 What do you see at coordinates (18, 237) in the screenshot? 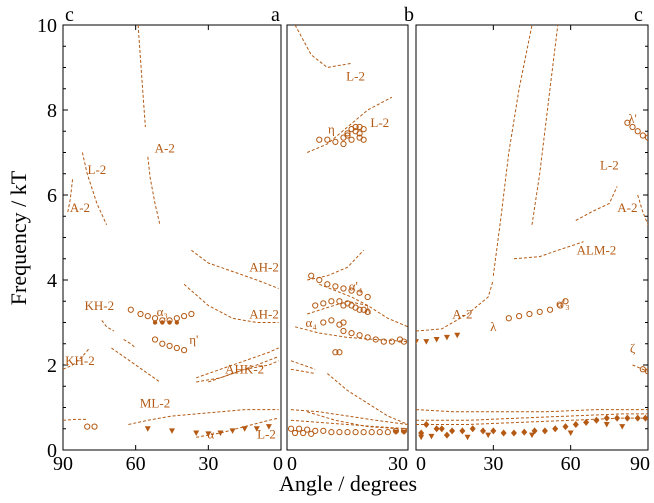
I see `y-axis-title: Frequency / kT` at bounding box center [18, 237].